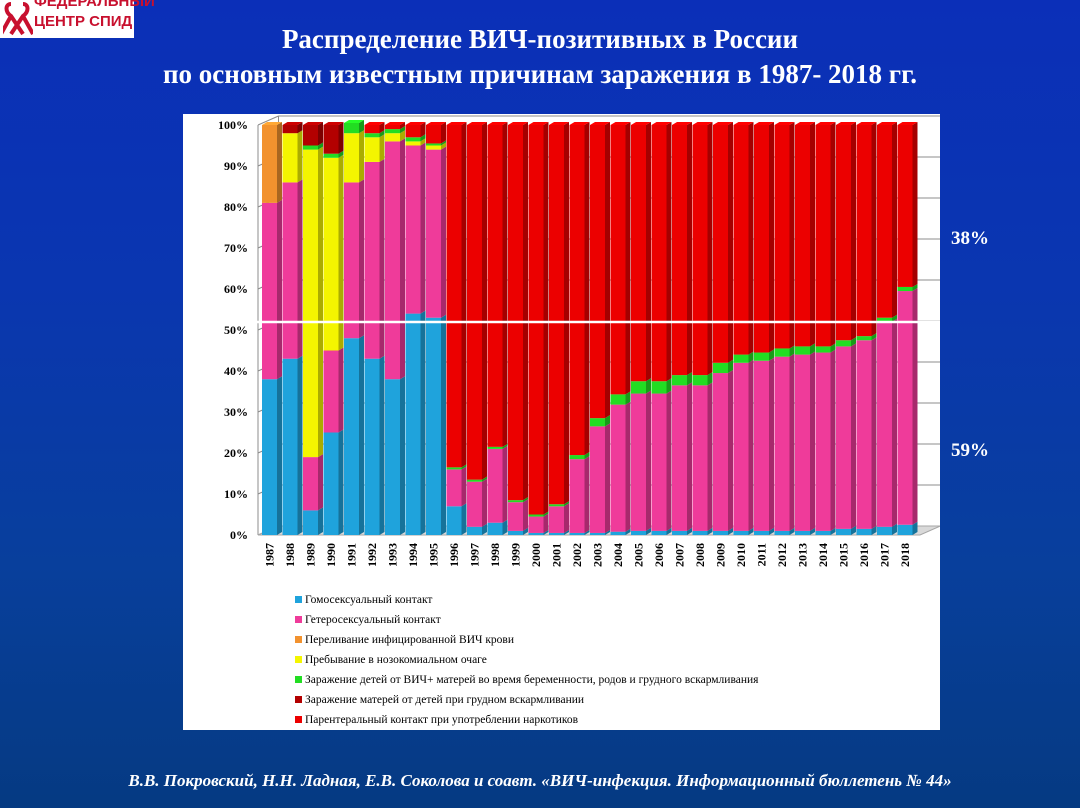 The width and height of the screenshot is (1080, 808). Describe the element at coordinates (236, 494) in the screenshot. I see `y-tick-label: 10%` at that location.